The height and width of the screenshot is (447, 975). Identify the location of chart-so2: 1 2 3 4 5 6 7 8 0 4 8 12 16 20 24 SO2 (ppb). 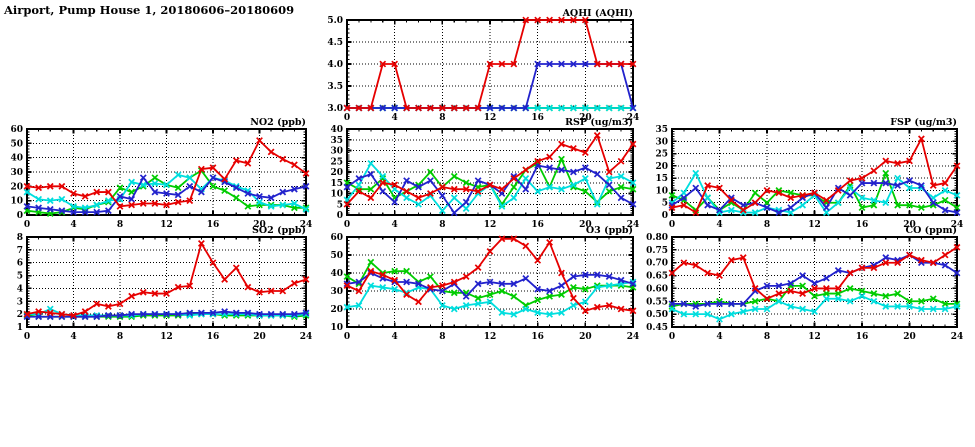
(157, 283).